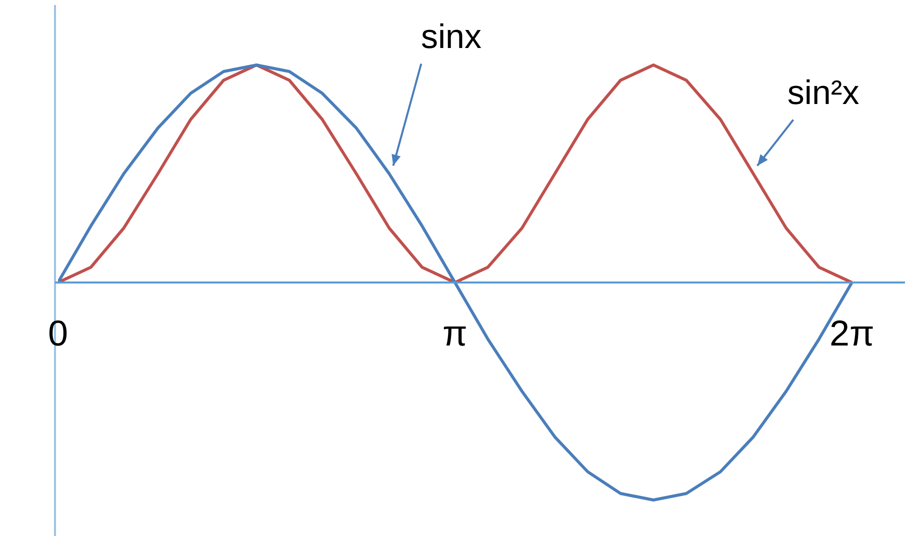 Image resolution: width=910 pixels, height=536 pixels. I want to click on x-tick-label: π, so click(455, 333).